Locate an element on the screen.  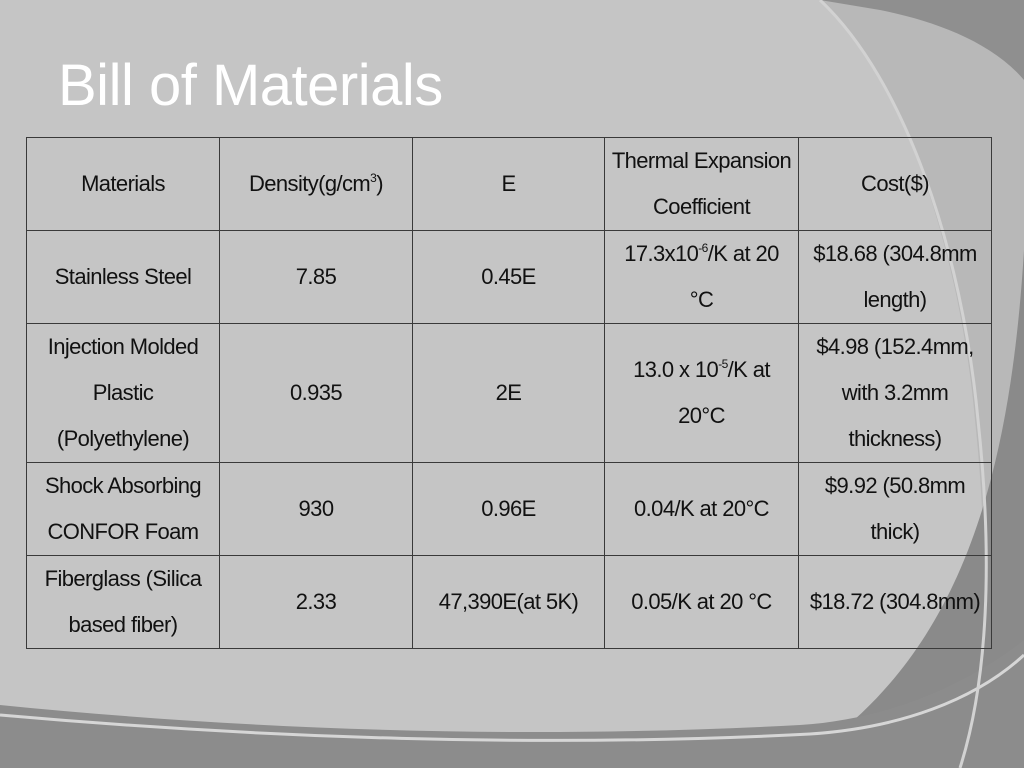
cell-thermal-base: 0.04/K at 20°C is located at coordinates (702, 508).